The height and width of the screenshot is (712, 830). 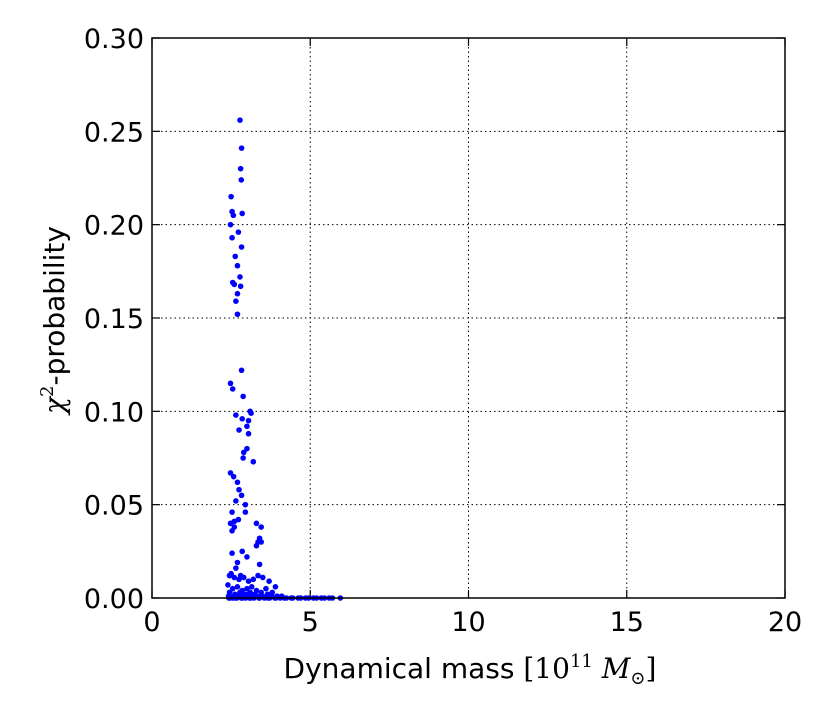 What do you see at coordinates (54, 321) in the screenshot?
I see `y-axis-label: χ2-probability` at bounding box center [54, 321].